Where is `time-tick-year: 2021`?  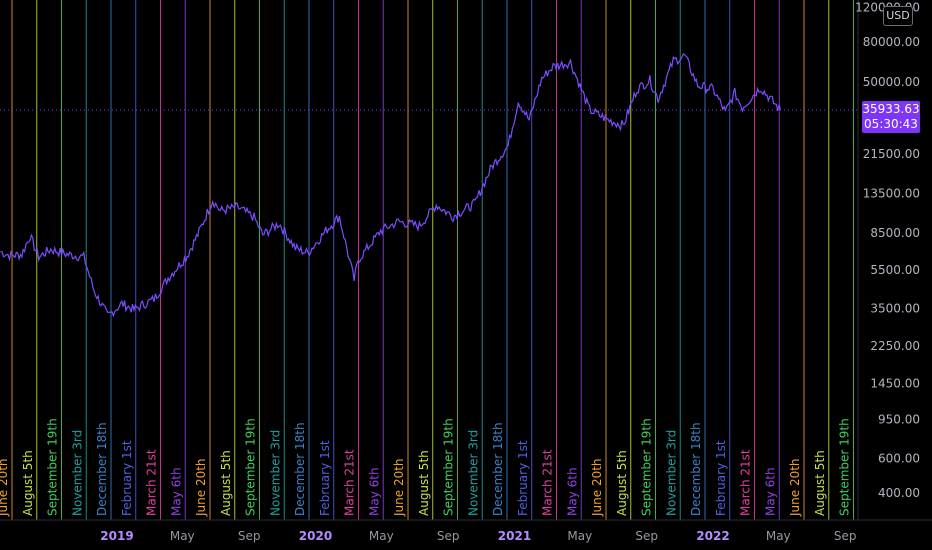
time-tick-year: 2021 is located at coordinates (514, 536).